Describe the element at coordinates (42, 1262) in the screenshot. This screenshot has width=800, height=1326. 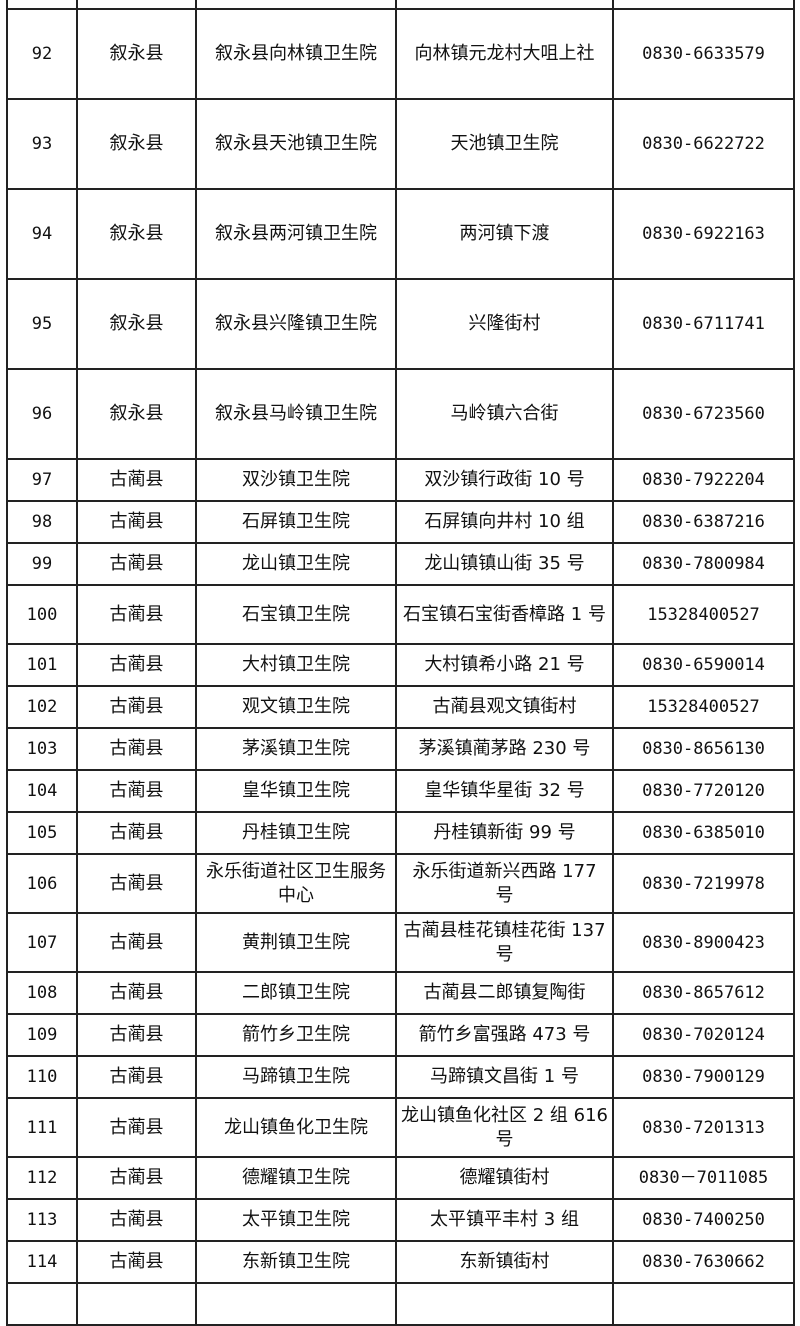
I see `row-number: 114` at that location.